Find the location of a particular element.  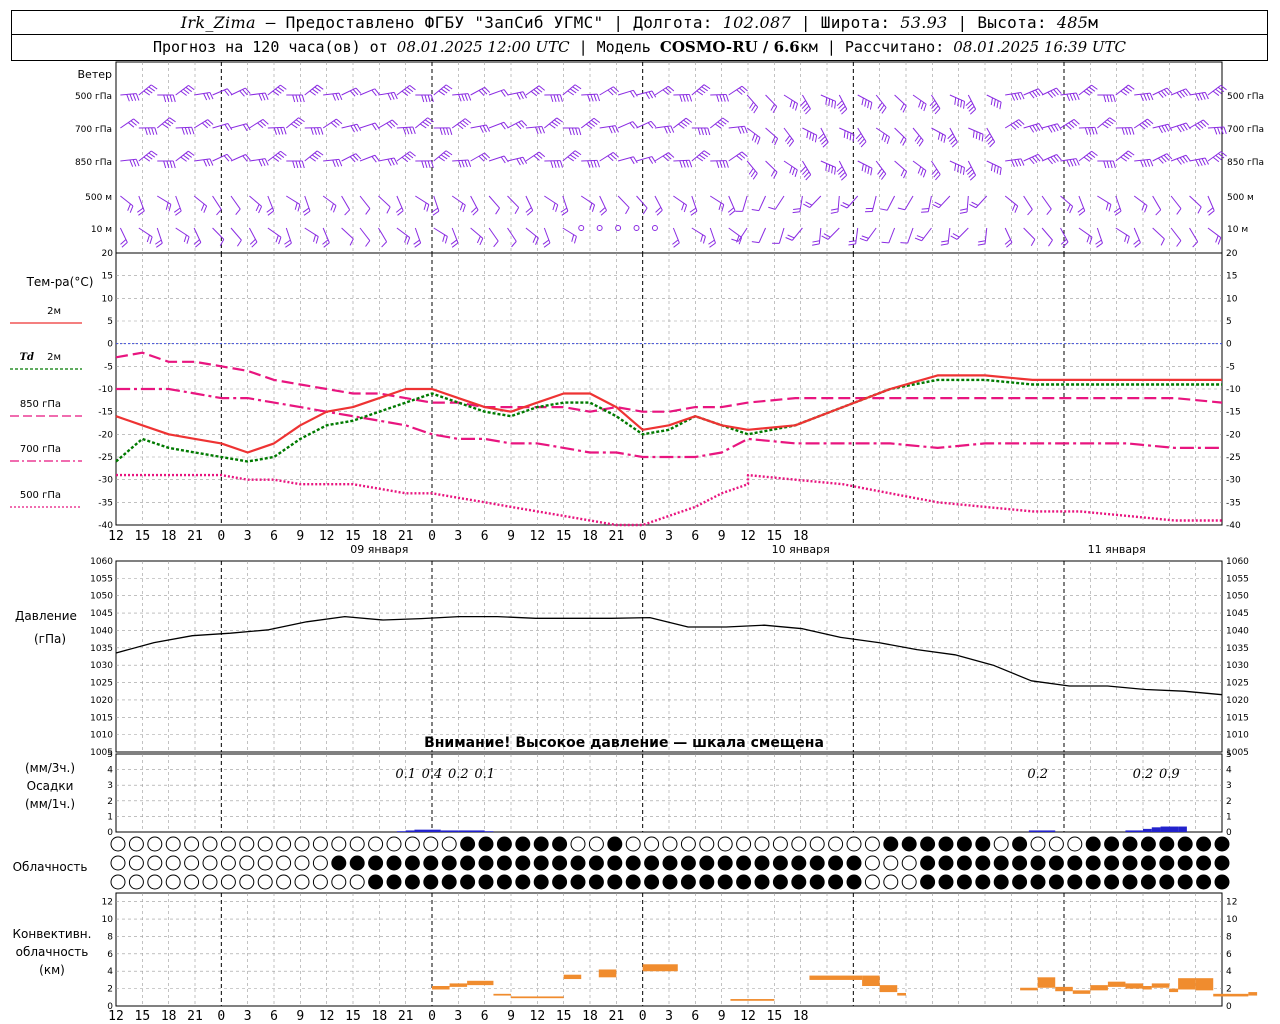

pressure-axis-tick-label-right: 1035 is located at coordinates (1237, 649).